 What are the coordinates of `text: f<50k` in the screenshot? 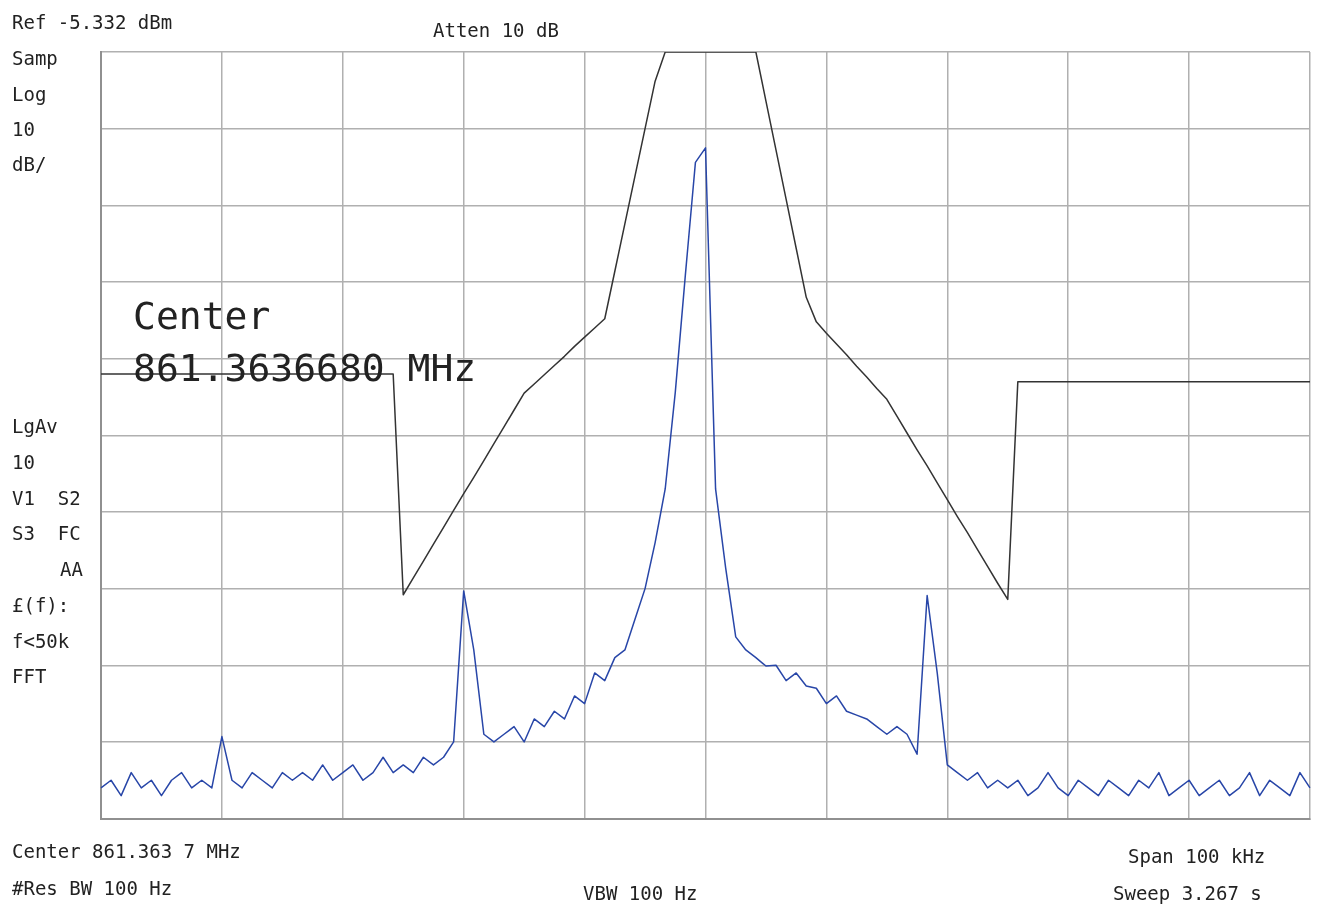 It's located at (41, 641).